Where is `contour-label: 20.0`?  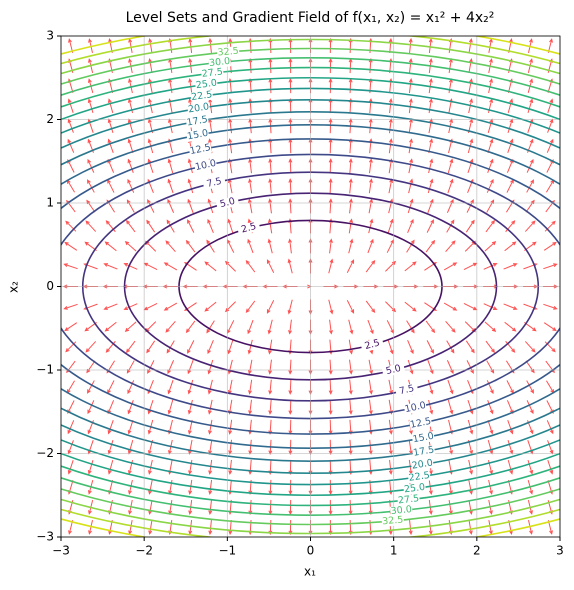
contour-label: 20.0 is located at coordinates (198, 108).